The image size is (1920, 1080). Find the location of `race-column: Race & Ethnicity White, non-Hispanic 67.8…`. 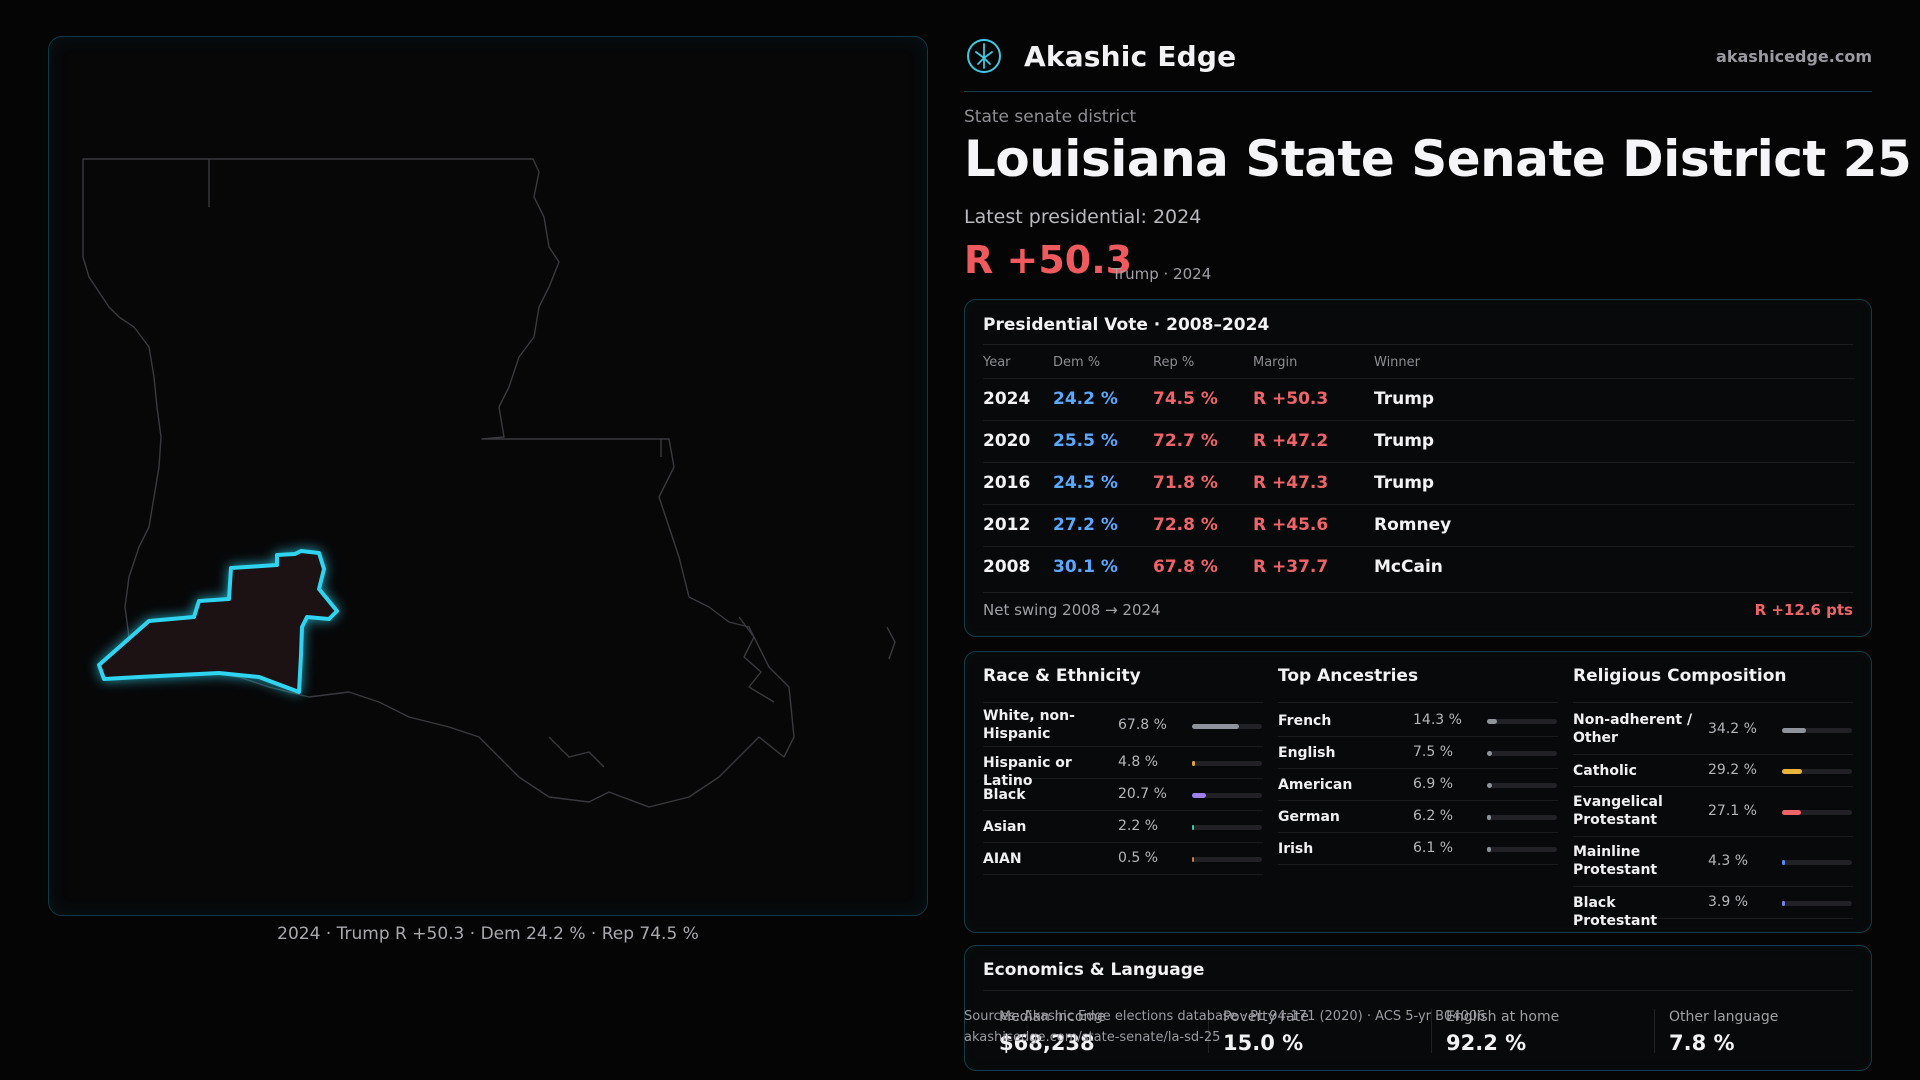

race-column: Race & Ethnicity White, non-Hispanic 67.8… is located at coordinates (1123, 770).